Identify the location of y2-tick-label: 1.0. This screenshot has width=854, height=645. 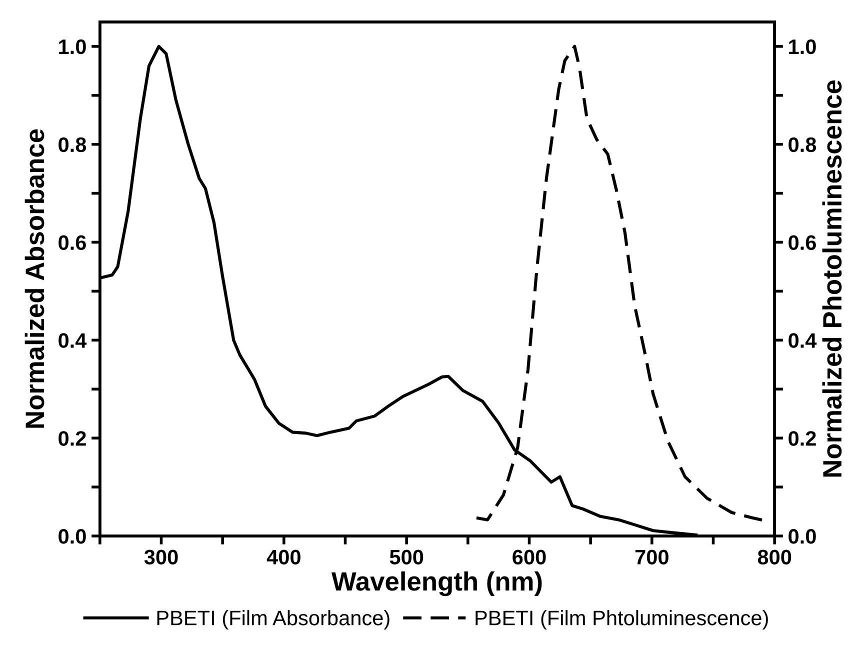
(802, 46).